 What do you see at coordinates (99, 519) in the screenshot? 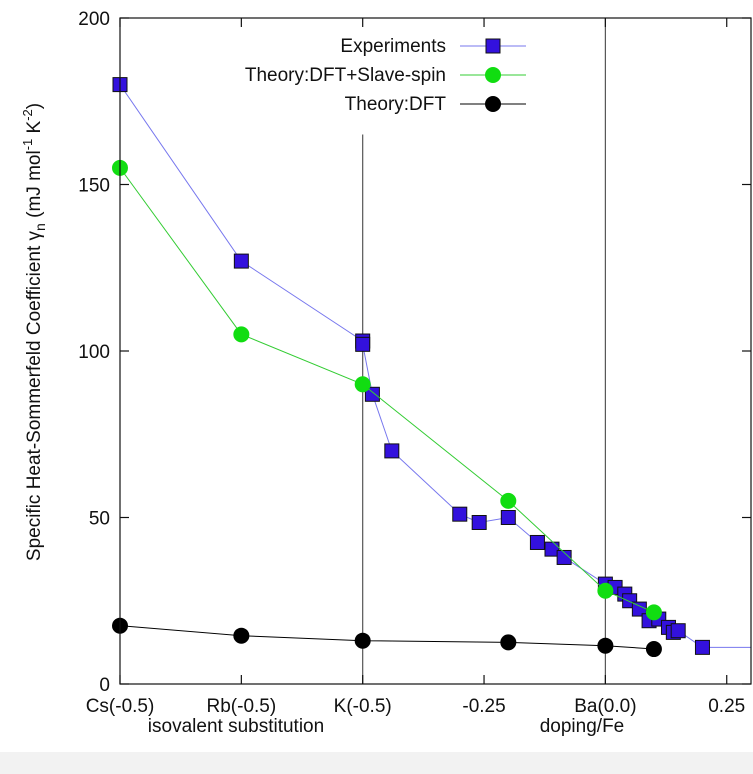
I see `y-tick-label: 50` at bounding box center [99, 519].